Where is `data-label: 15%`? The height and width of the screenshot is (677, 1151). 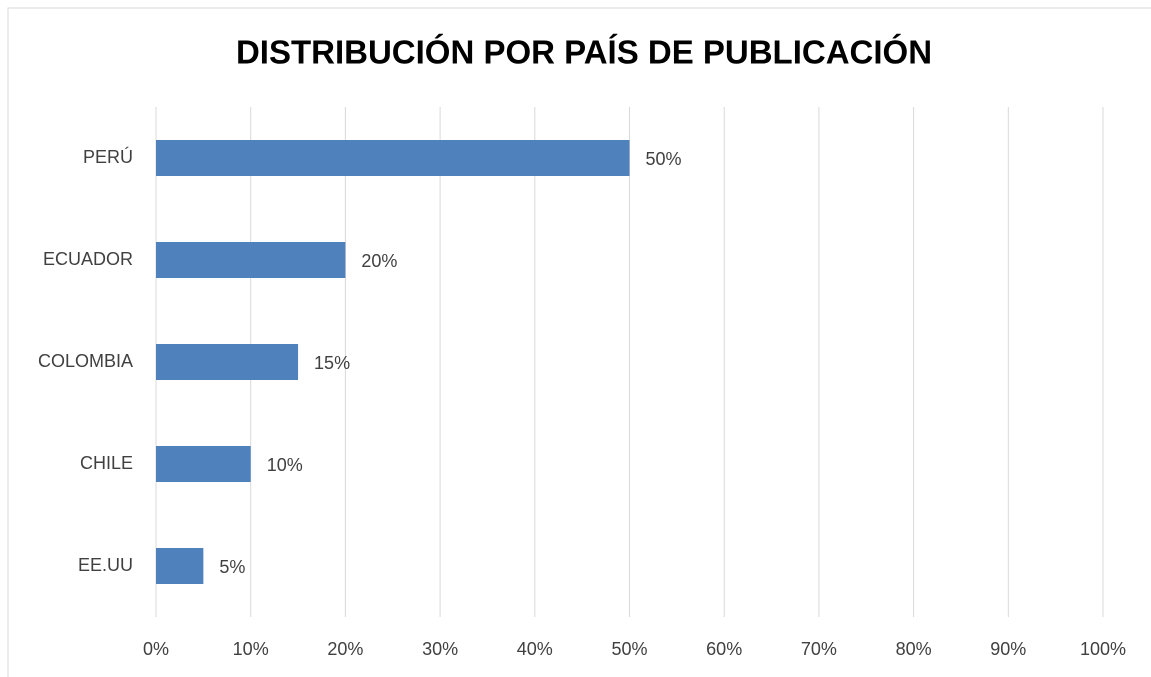
data-label: 15% is located at coordinates (332, 363).